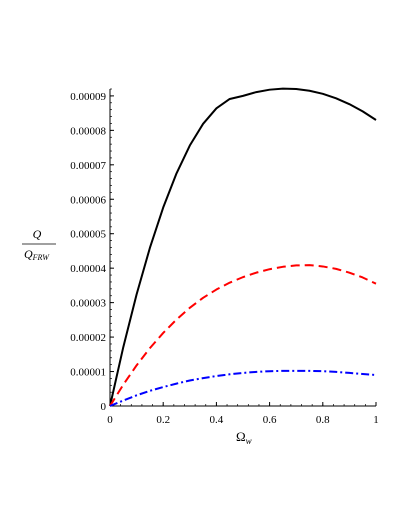 This screenshot has height=529, width=409. What do you see at coordinates (88, 166) in the screenshot?
I see `y-tick-label: 0.00007` at bounding box center [88, 166].